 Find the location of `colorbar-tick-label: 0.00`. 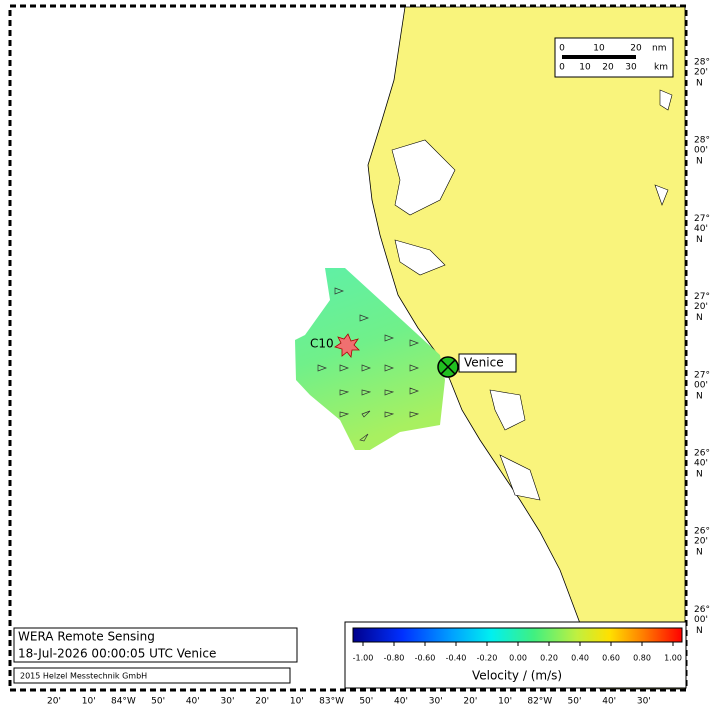

colorbar-tick-label: 0.00 is located at coordinates (518, 658).